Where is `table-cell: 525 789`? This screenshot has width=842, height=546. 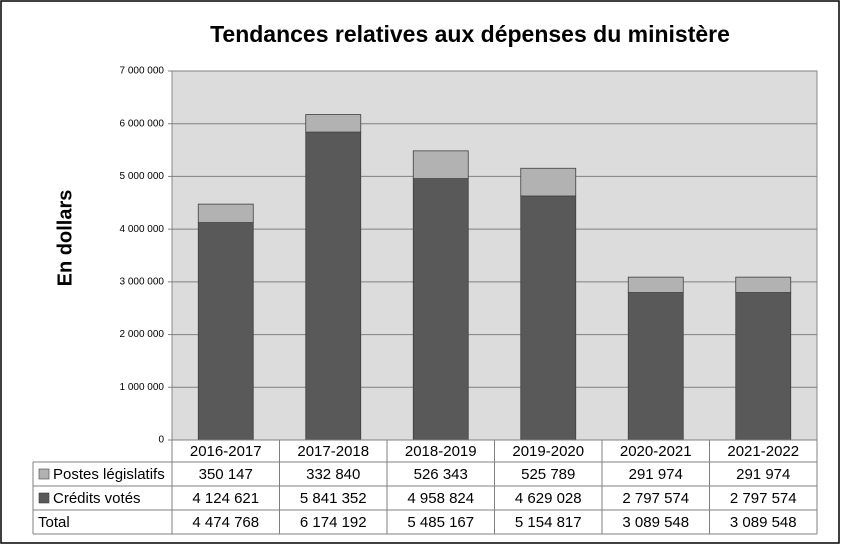
table-cell: 525 789 is located at coordinates (548, 474).